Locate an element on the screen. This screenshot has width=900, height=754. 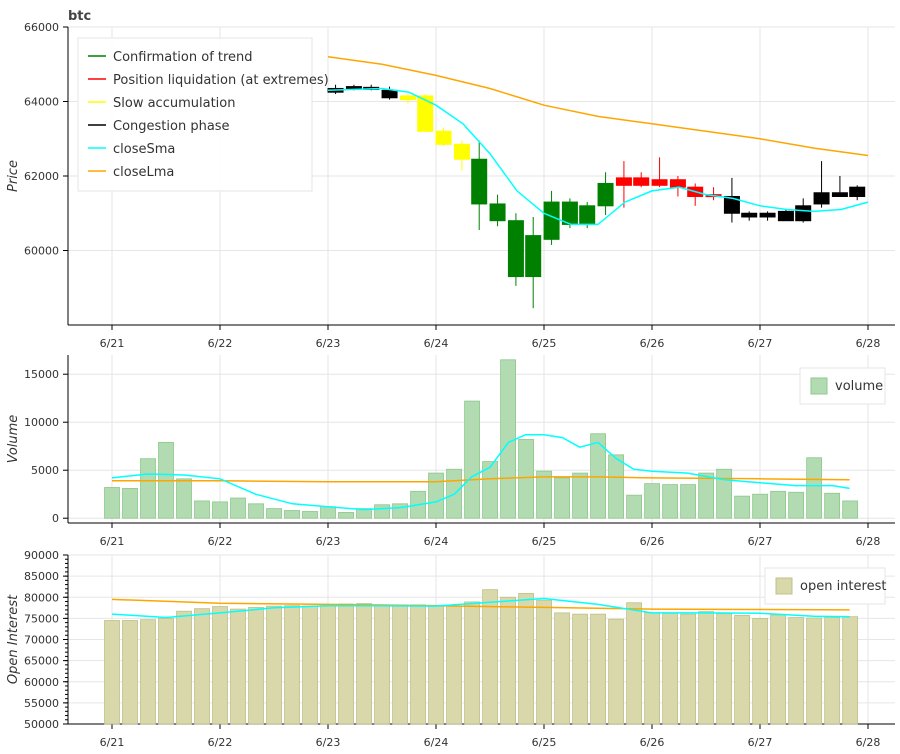
oi-ytick-label: 55000 is located at coordinates (41, 703).